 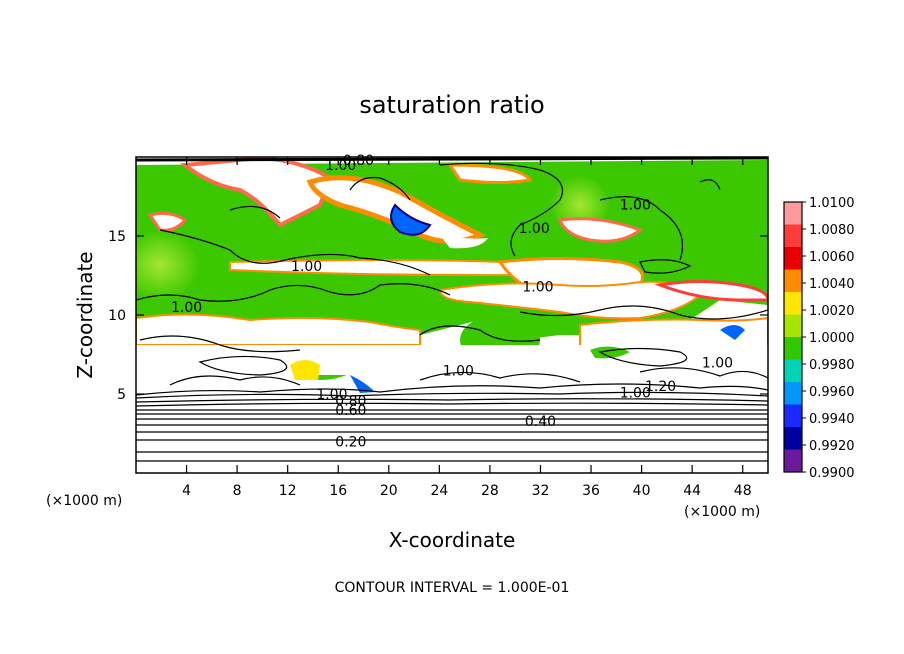 What do you see at coordinates (832, 473) in the screenshot?
I see `colorbar-label: 0.9900` at bounding box center [832, 473].